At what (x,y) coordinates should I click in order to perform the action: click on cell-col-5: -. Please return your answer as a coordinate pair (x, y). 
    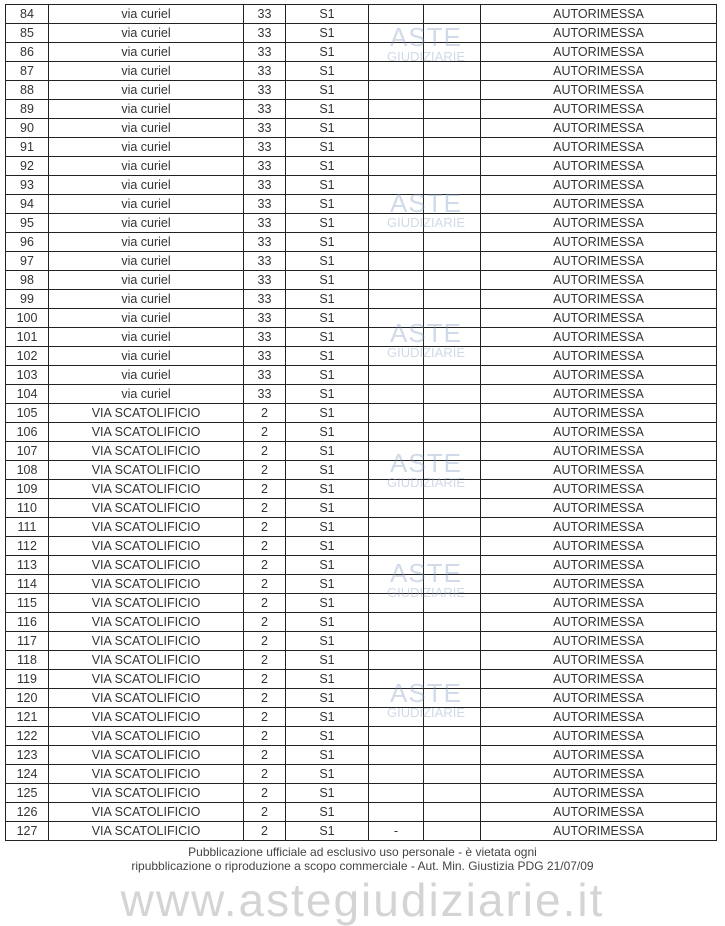
    Looking at the image, I should click on (396, 831).